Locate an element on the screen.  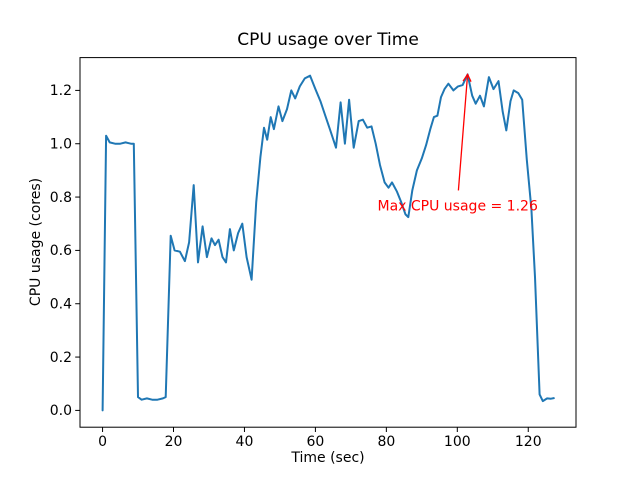
x-axis-label: Time (sec) is located at coordinates (327, 458).